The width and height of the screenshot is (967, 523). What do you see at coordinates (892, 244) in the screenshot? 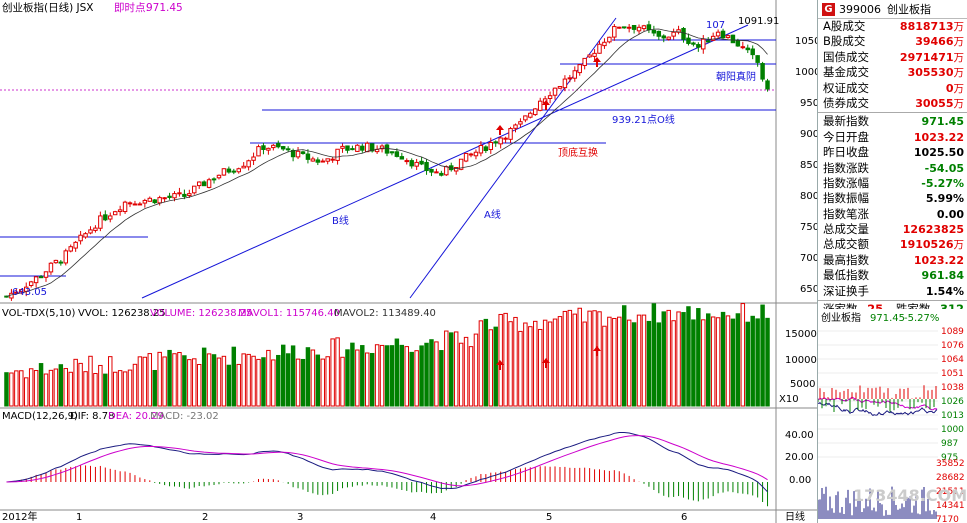
I see `quote-row: 总成交额 1910526万` at bounding box center [892, 244].